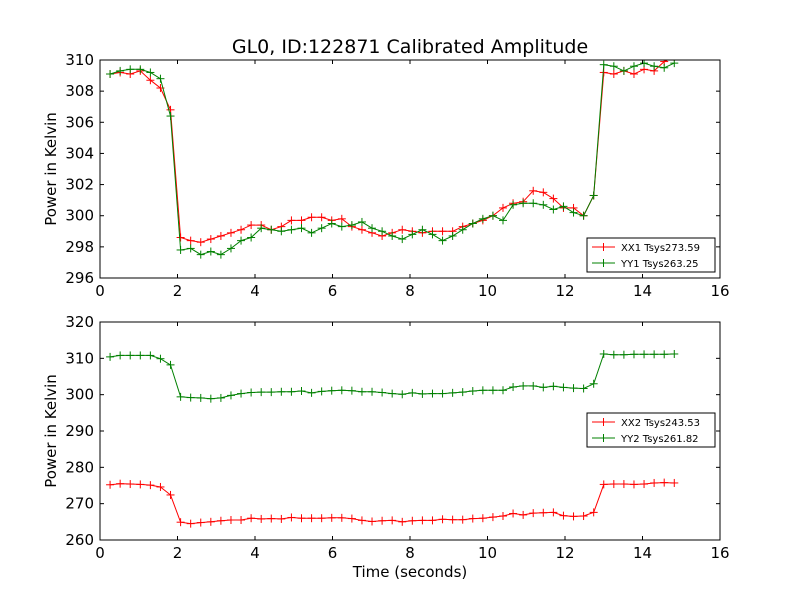 Image resolution: width=800 pixels, height=600 pixels. Describe the element at coordinates (79, 467) in the screenshot. I see `bottom-y-tick-label: 280` at that location.